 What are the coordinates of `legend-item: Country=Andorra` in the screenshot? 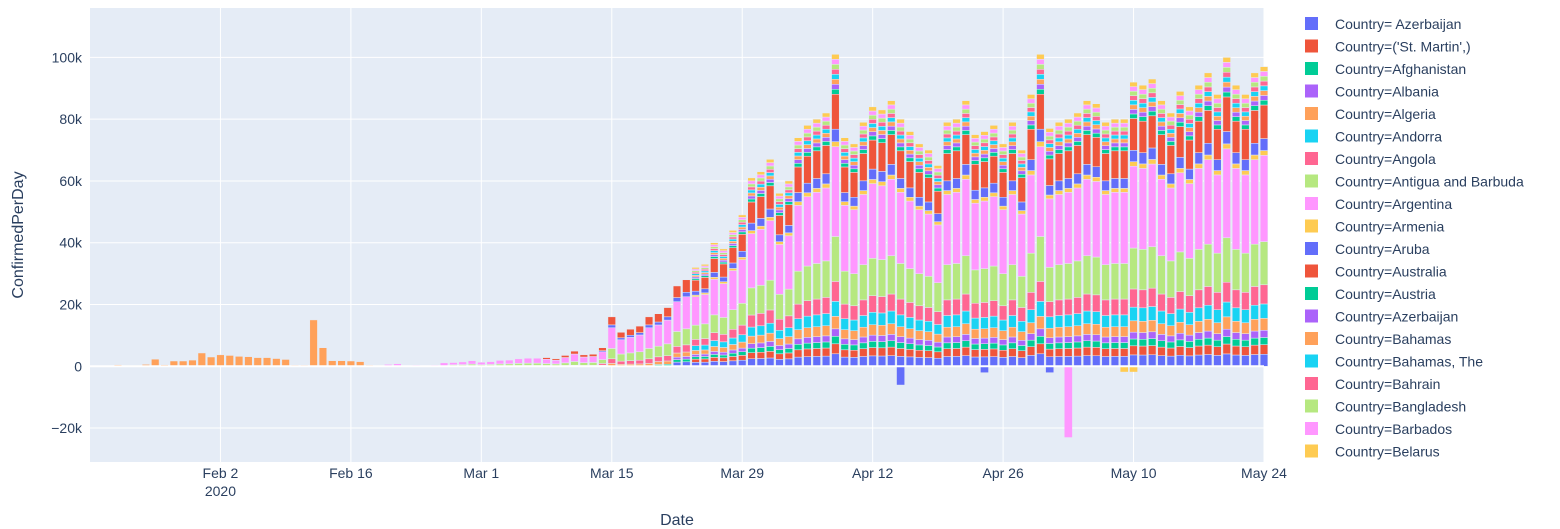 It's located at (1373, 137).